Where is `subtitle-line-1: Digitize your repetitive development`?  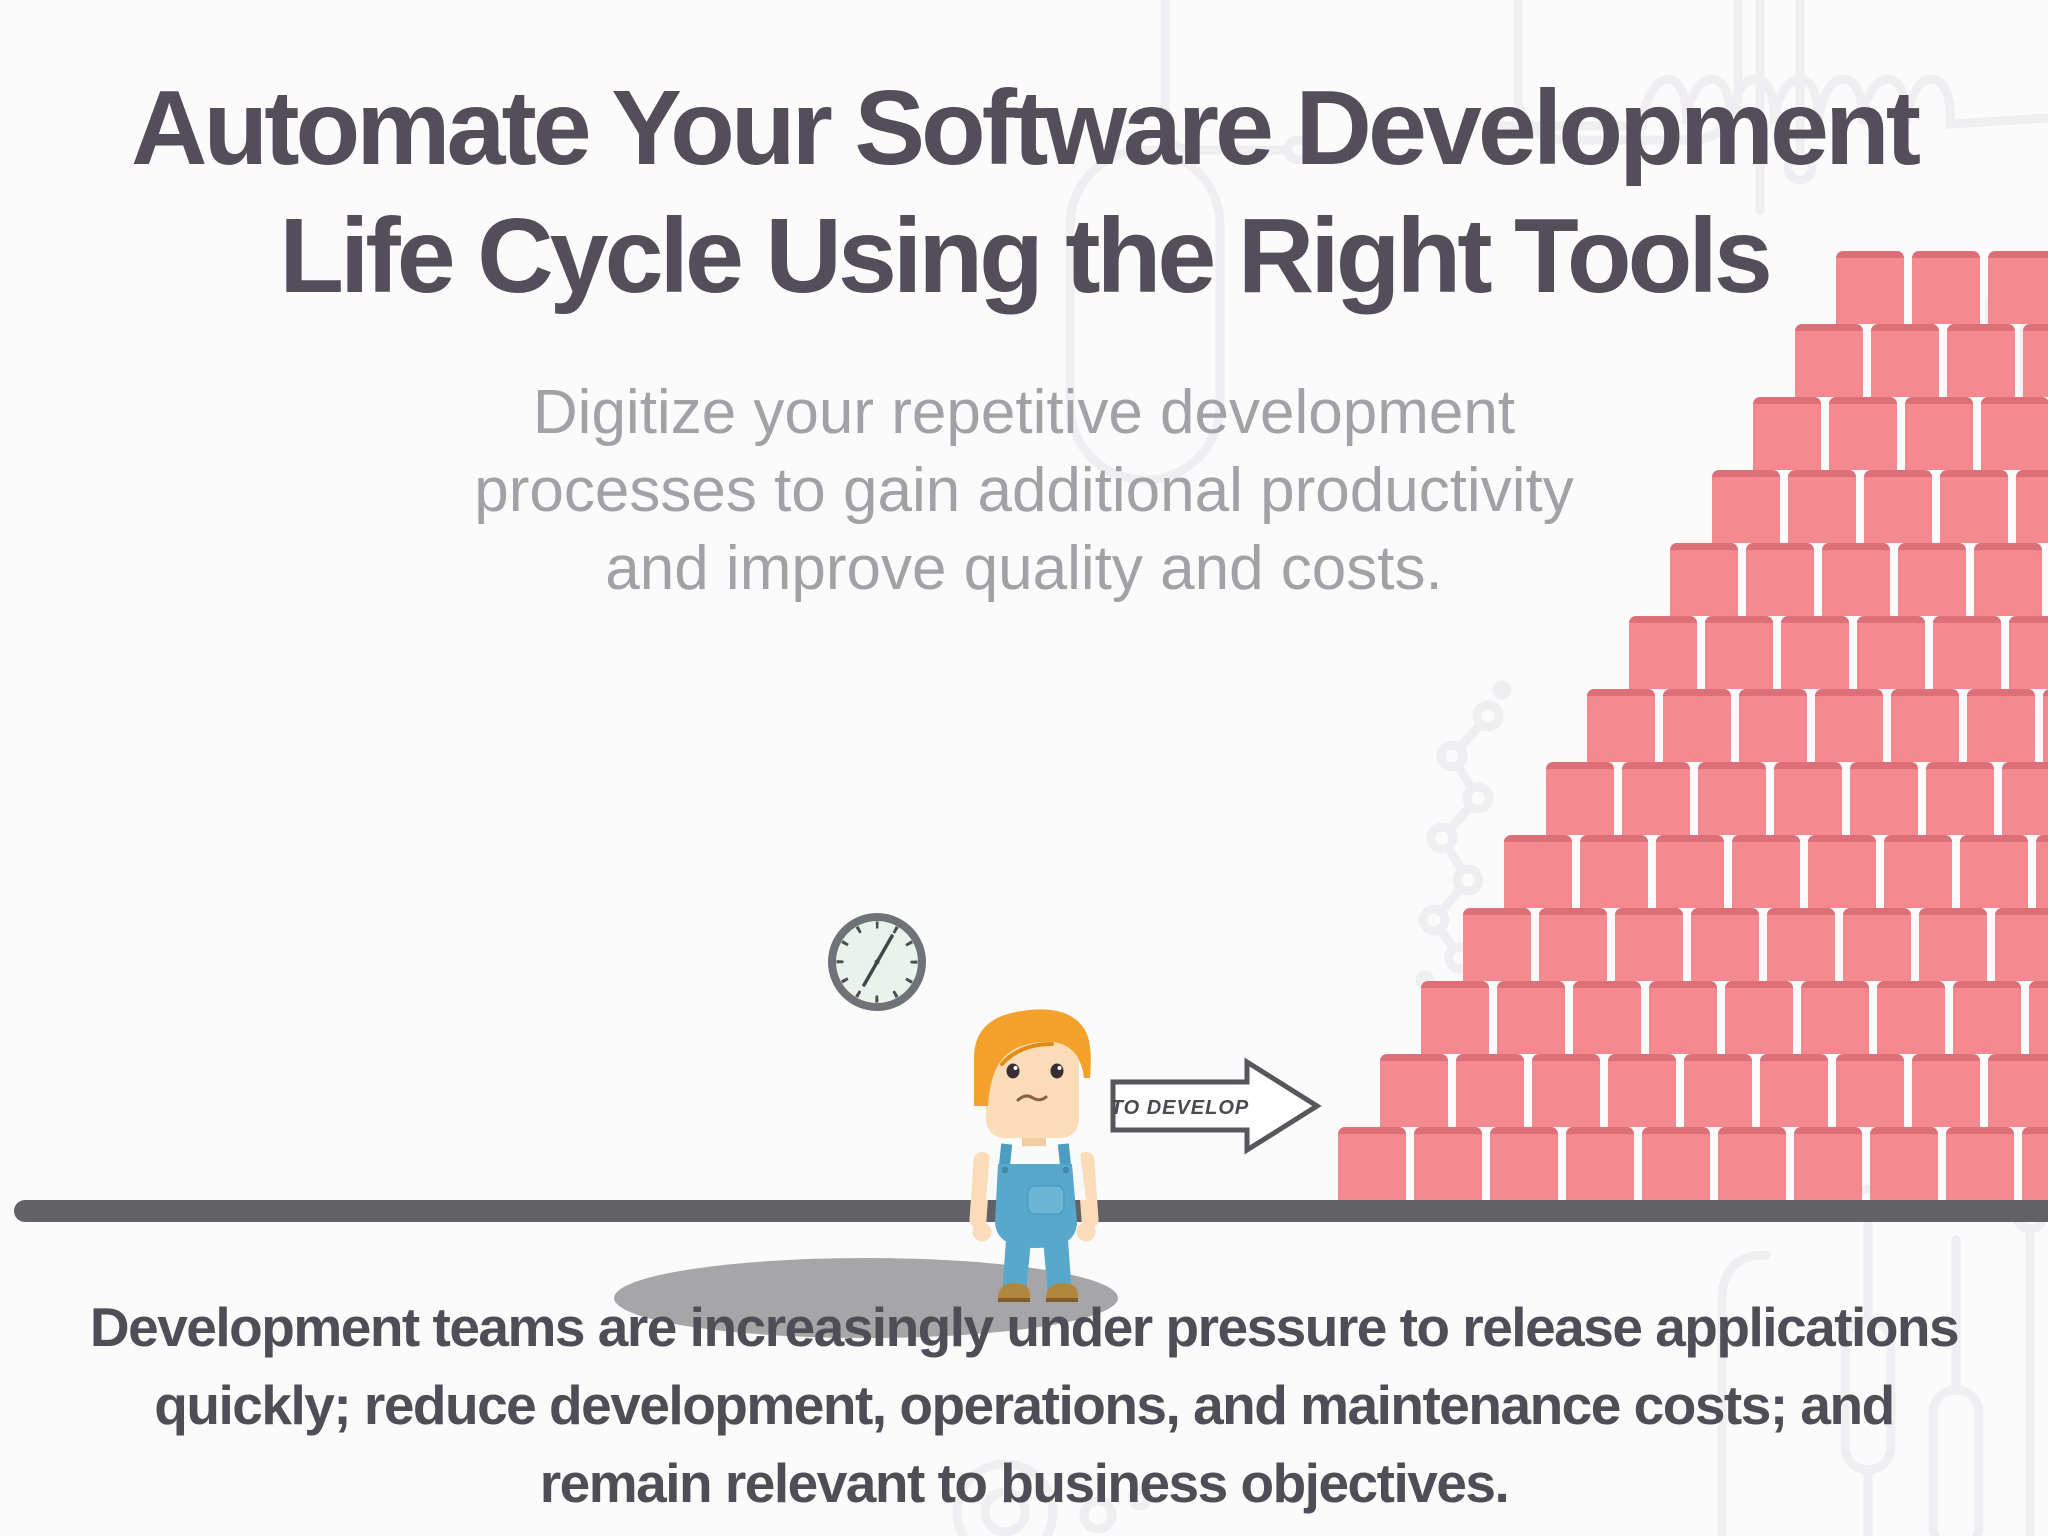 subtitle-line-1: Digitize your repetitive development is located at coordinates (1024, 412).